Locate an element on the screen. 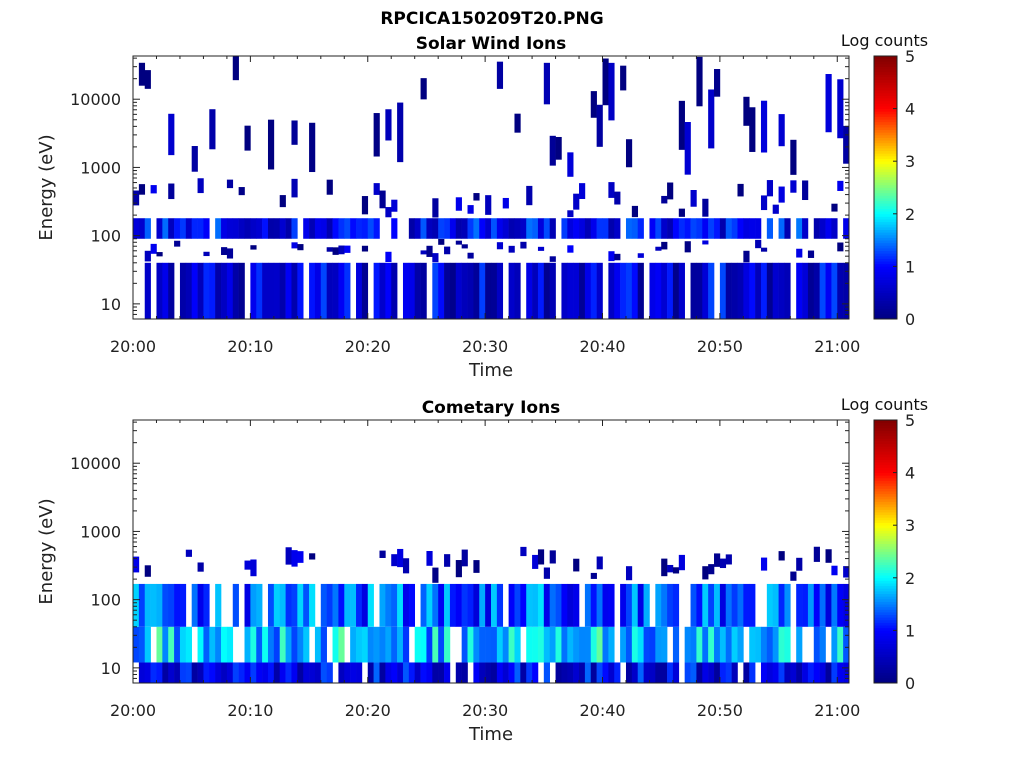  colorbar-title: Log counts is located at coordinates (884, 40).